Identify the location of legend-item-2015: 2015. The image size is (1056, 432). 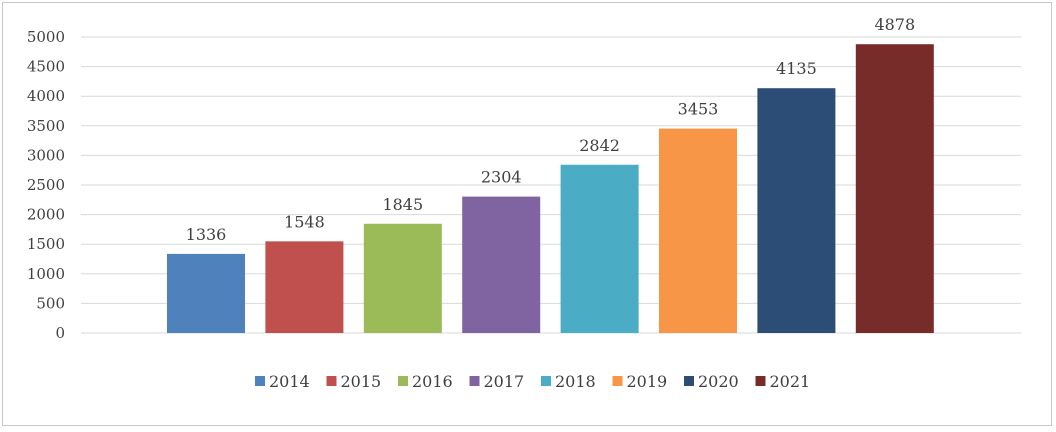
(354, 381).